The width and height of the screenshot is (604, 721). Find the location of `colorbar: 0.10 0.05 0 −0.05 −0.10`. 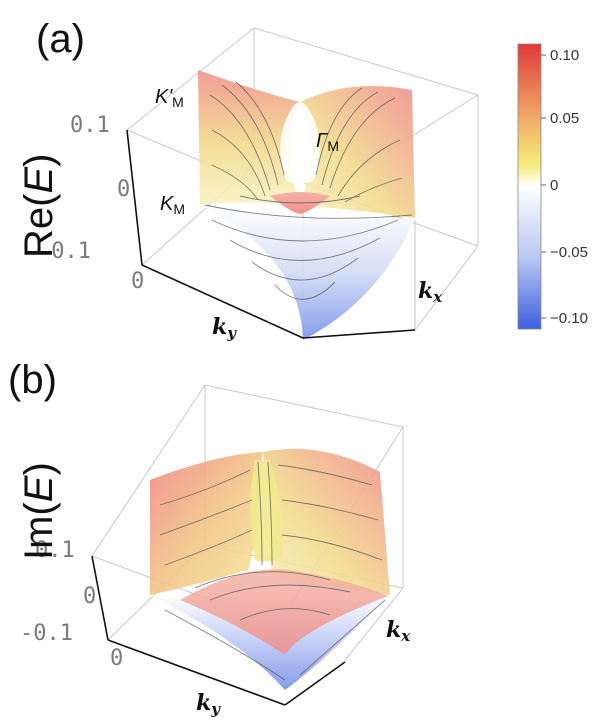

colorbar: 0.10 0.05 0 −0.05 −0.10 is located at coordinates (552, 186).